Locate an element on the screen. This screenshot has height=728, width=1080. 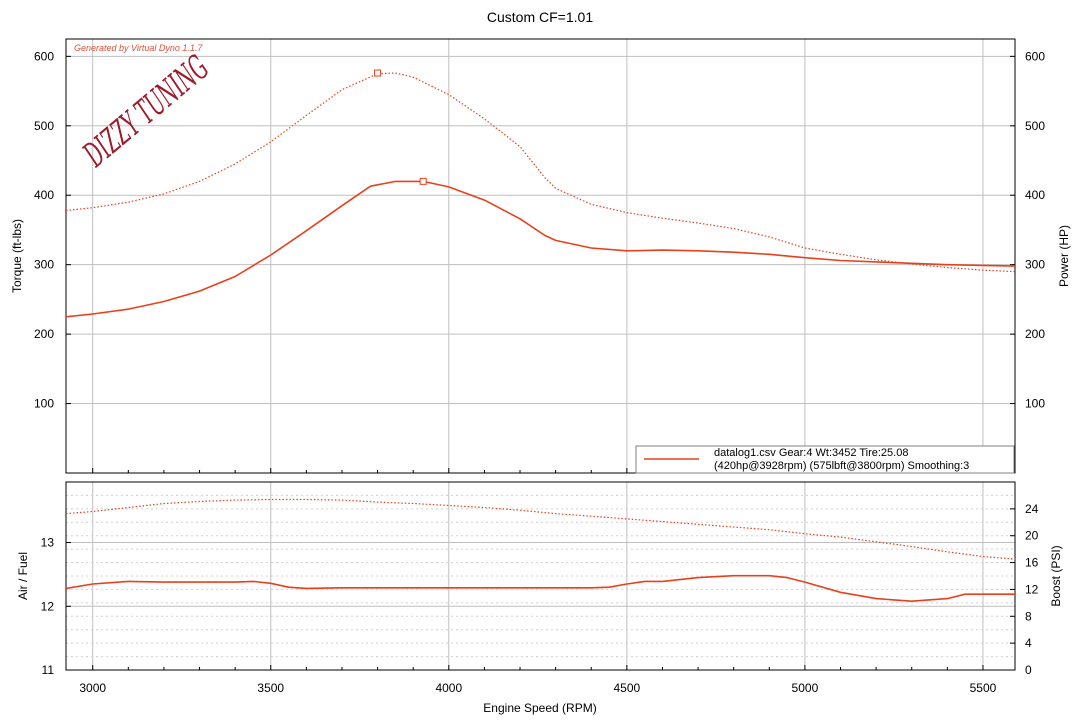
bottom-y2tick-label: 8 is located at coordinates (1028, 616).